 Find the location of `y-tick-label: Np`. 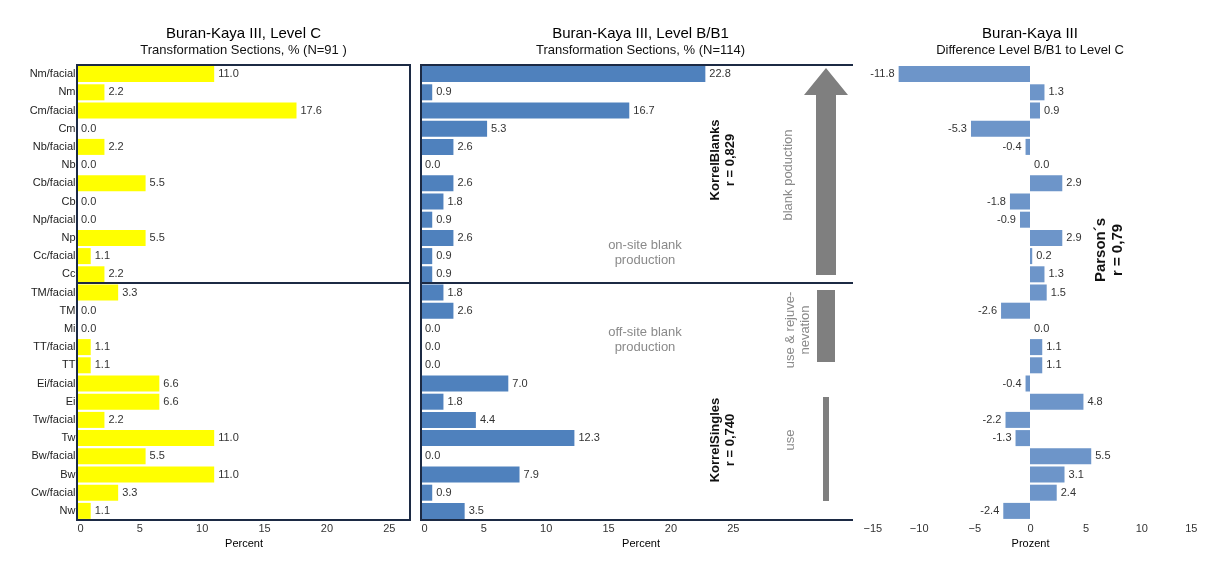

y-tick-label: Np is located at coordinates (68, 236).